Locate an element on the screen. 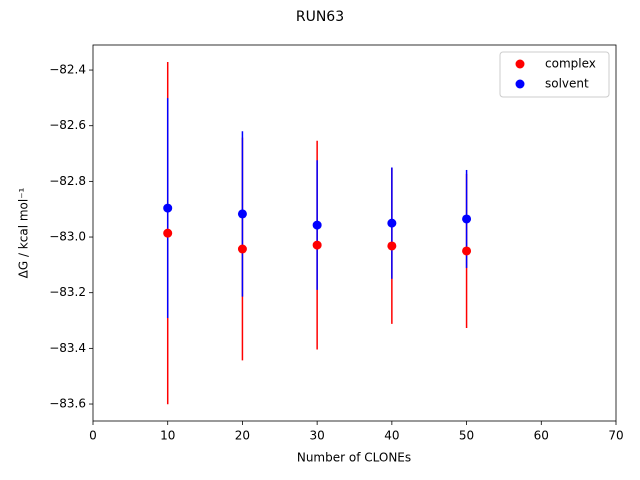 The image size is (640, 480). x-tick-label: 20 is located at coordinates (242, 436).